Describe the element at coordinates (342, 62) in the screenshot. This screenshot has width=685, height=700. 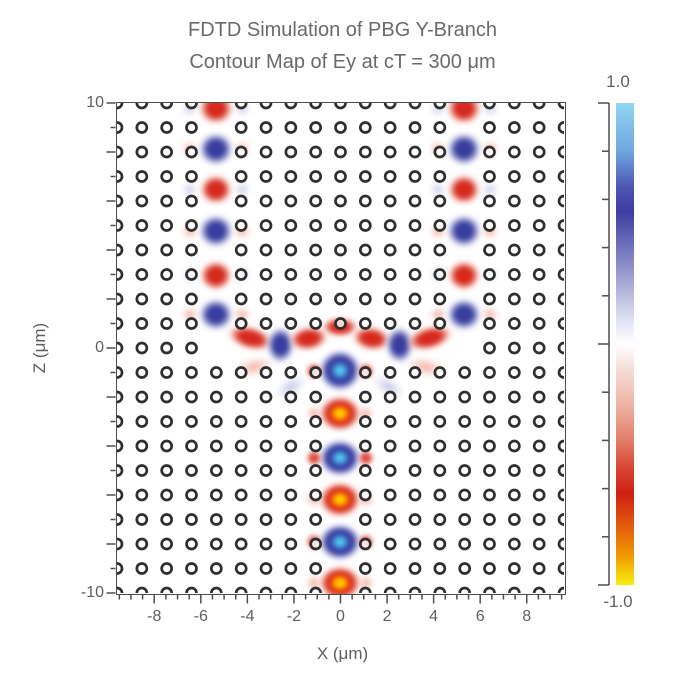
I see `figure-subtitle: Contour Map of Ey at cT = 300 μm` at that location.